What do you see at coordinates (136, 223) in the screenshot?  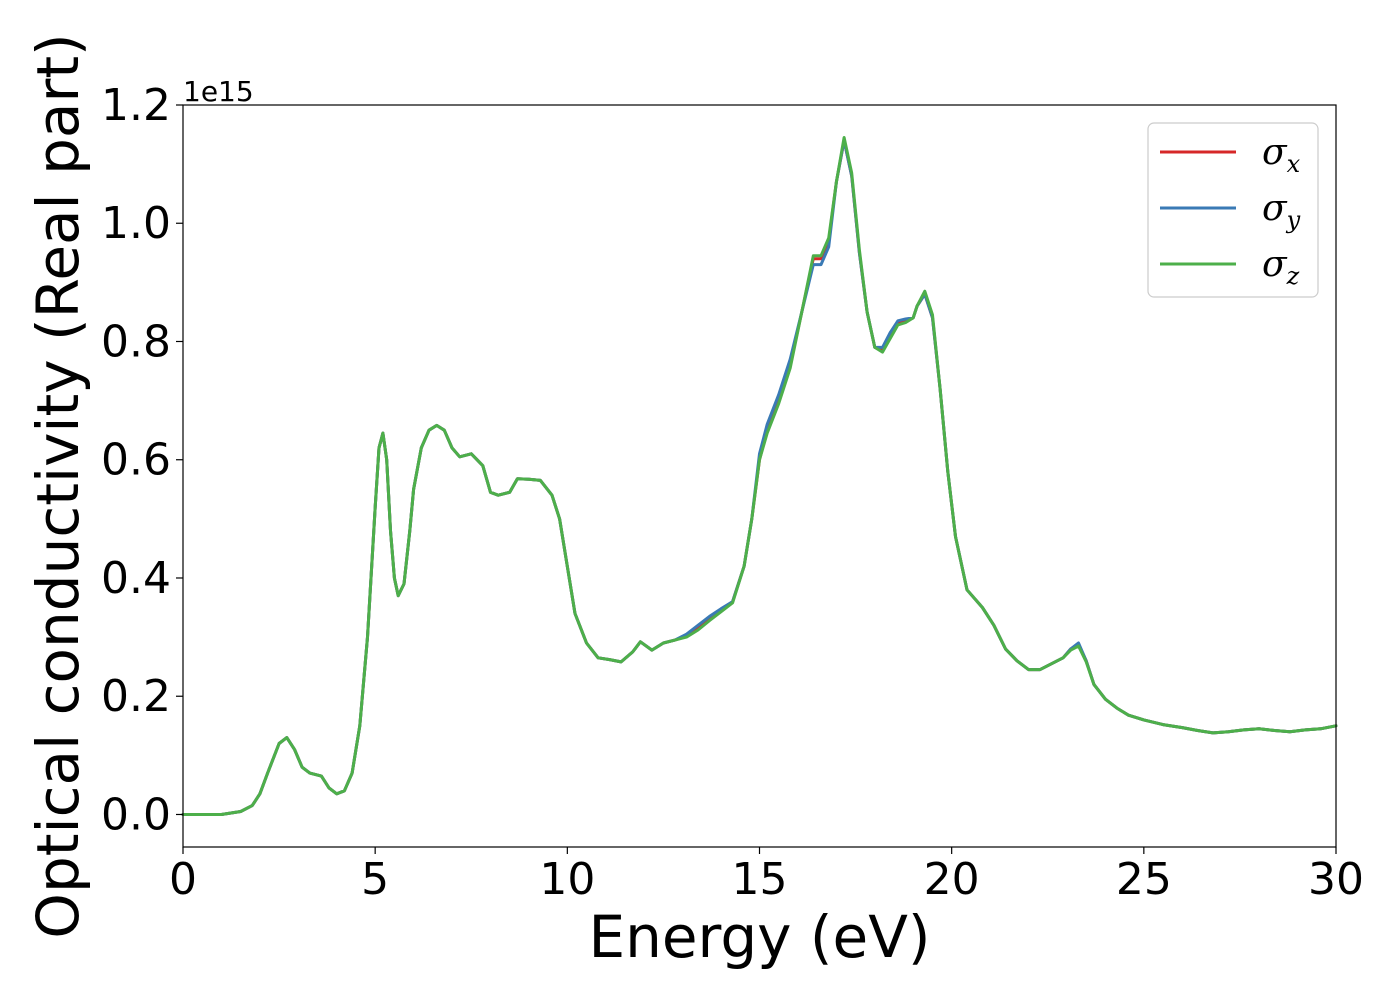 I see `y-tick-label: 1.0` at bounding box center [136, 223].